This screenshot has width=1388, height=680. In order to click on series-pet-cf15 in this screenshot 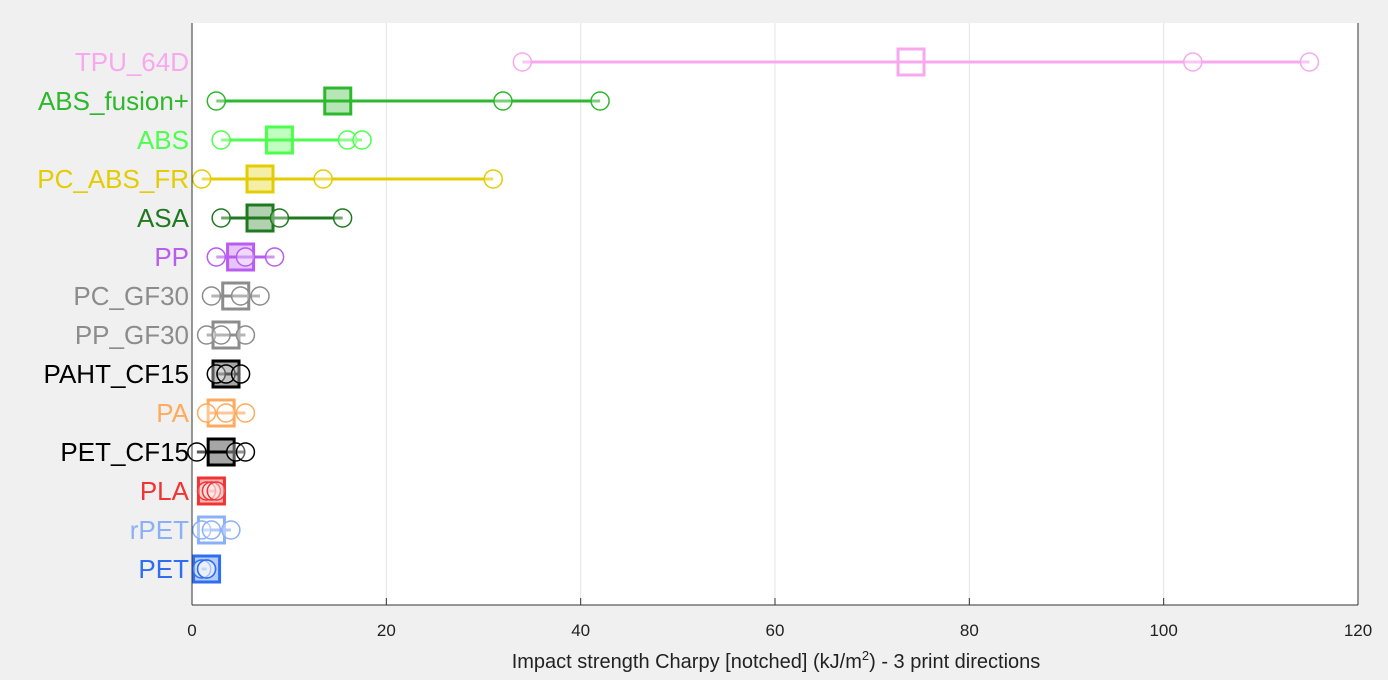, I will do `click(221, 452)`.